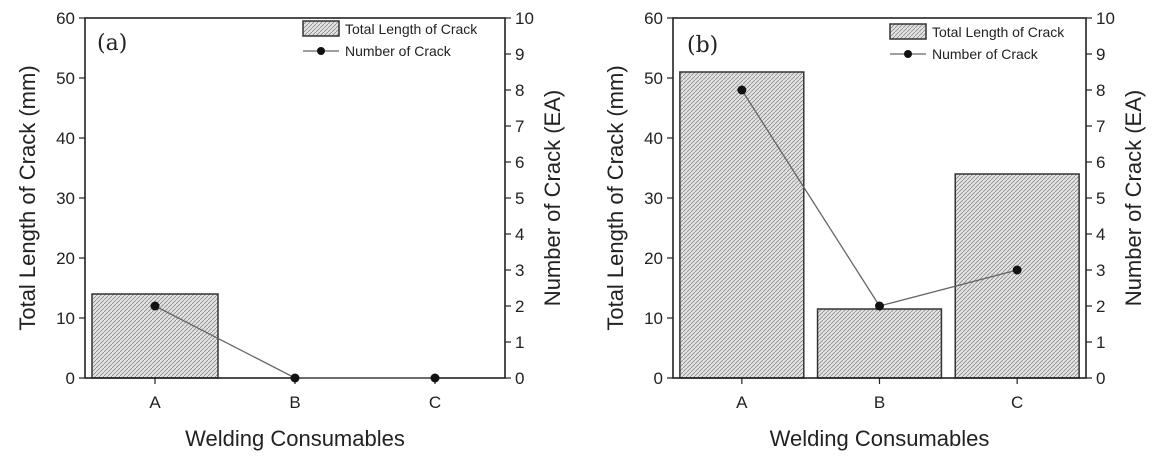 This screenshot has height=459, width=1166. Describe the element at coordinates (1017, 276) in the screenshot. I see `bar-c` at that location.